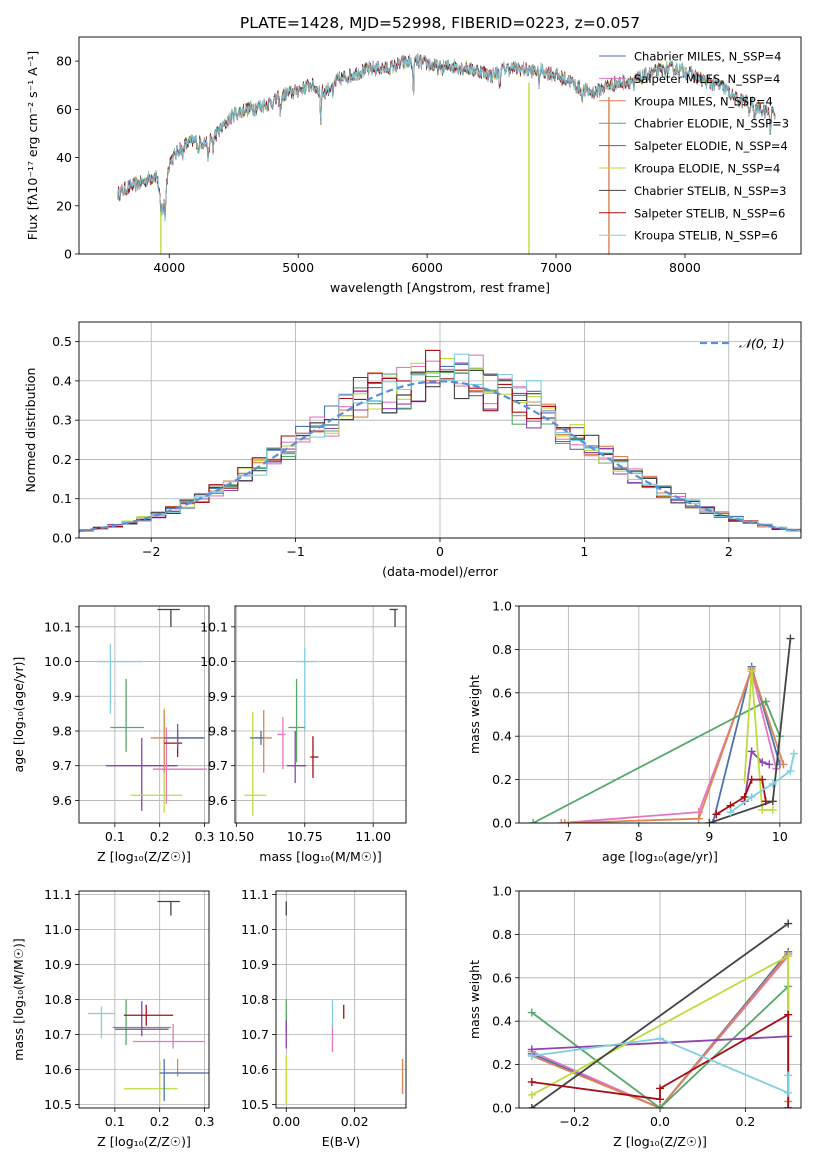 The height and width of the screenshot is (1170, 819). What do you see at coordinates (218, 730) in the screenshot?
I see `y-tick-label: 9.8` at bounding box center [218, 730].